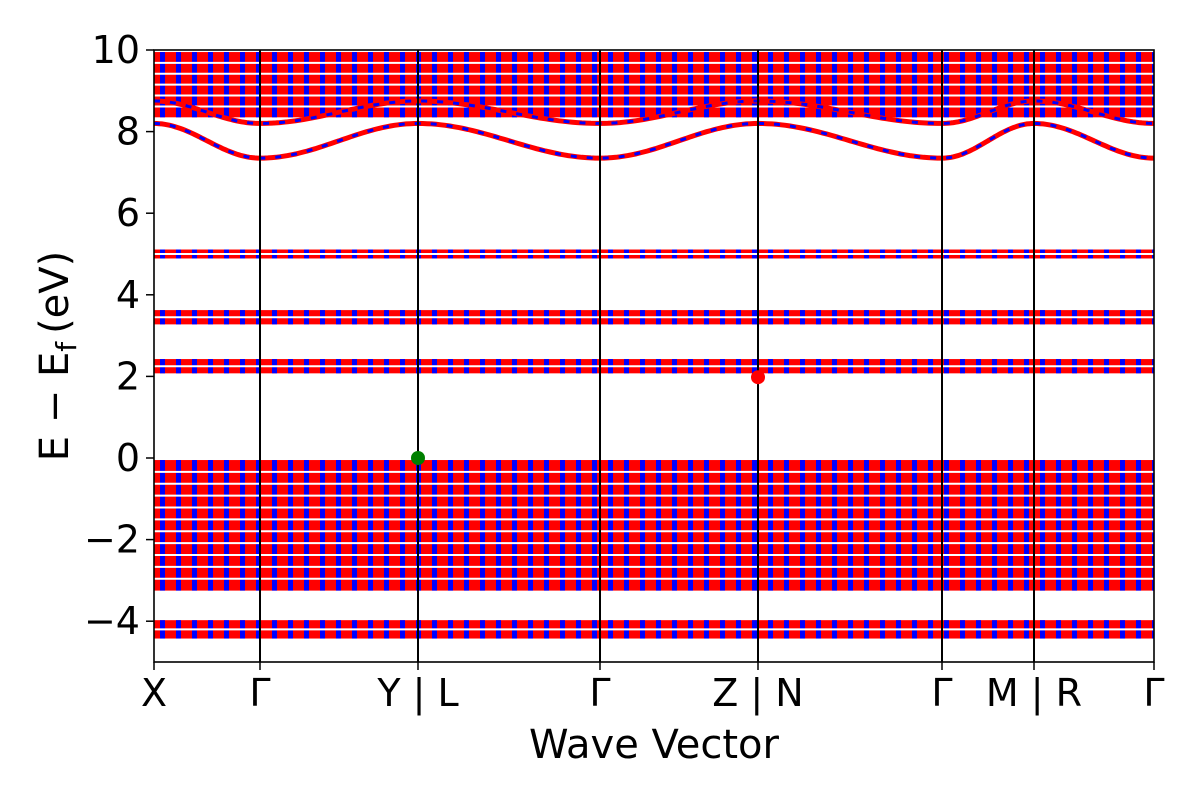 The height and width of the screenshot is (800, 1200). Describe the element at coordinates (653, 689) in the screenshot. I see `x-axis-ticks: X Γ Y | L Γ Z | N Γ M | R Γ` at that location.